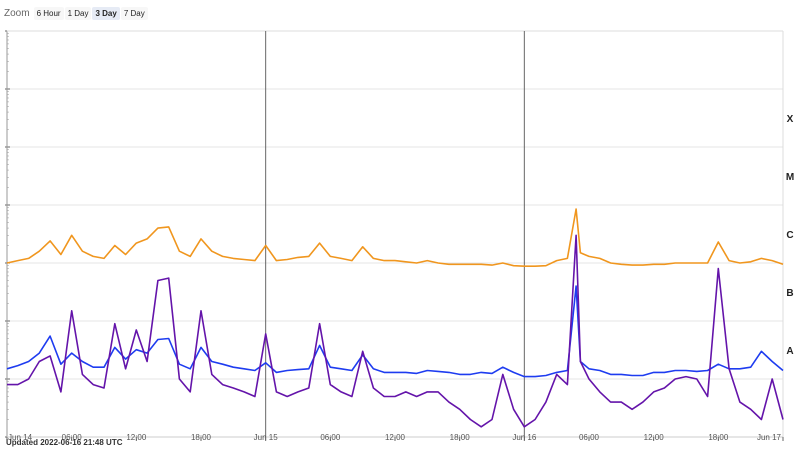 The width and height of the screenshot is (800, 450). Describe the element at coordinates (789, 235) in the screenshot. I see `flare-class-label: C` at that location.